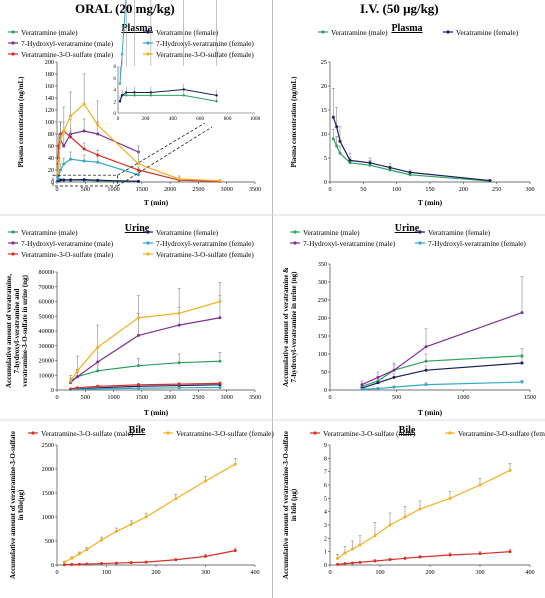 The width and height of the screenshot is (545, 598). What do you see at coordinates (396, 397) in the screenshot?
I see `x-tick-label: 500` at bounding box center [396, 397].